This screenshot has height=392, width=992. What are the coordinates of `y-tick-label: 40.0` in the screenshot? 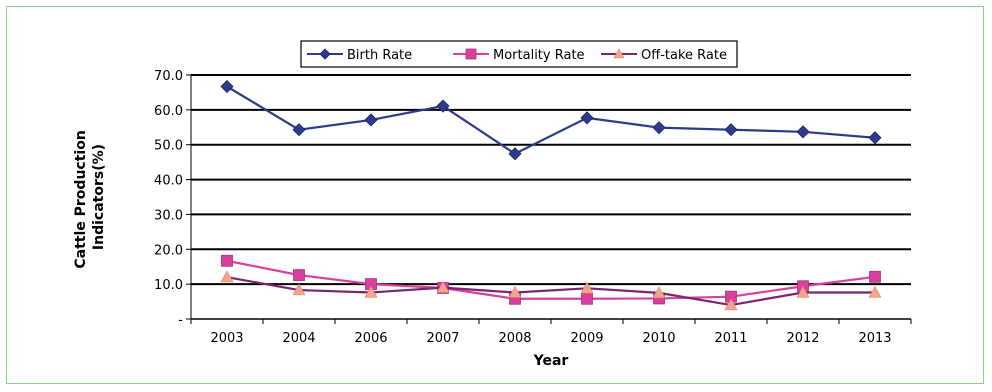 It's located at (168, 181).